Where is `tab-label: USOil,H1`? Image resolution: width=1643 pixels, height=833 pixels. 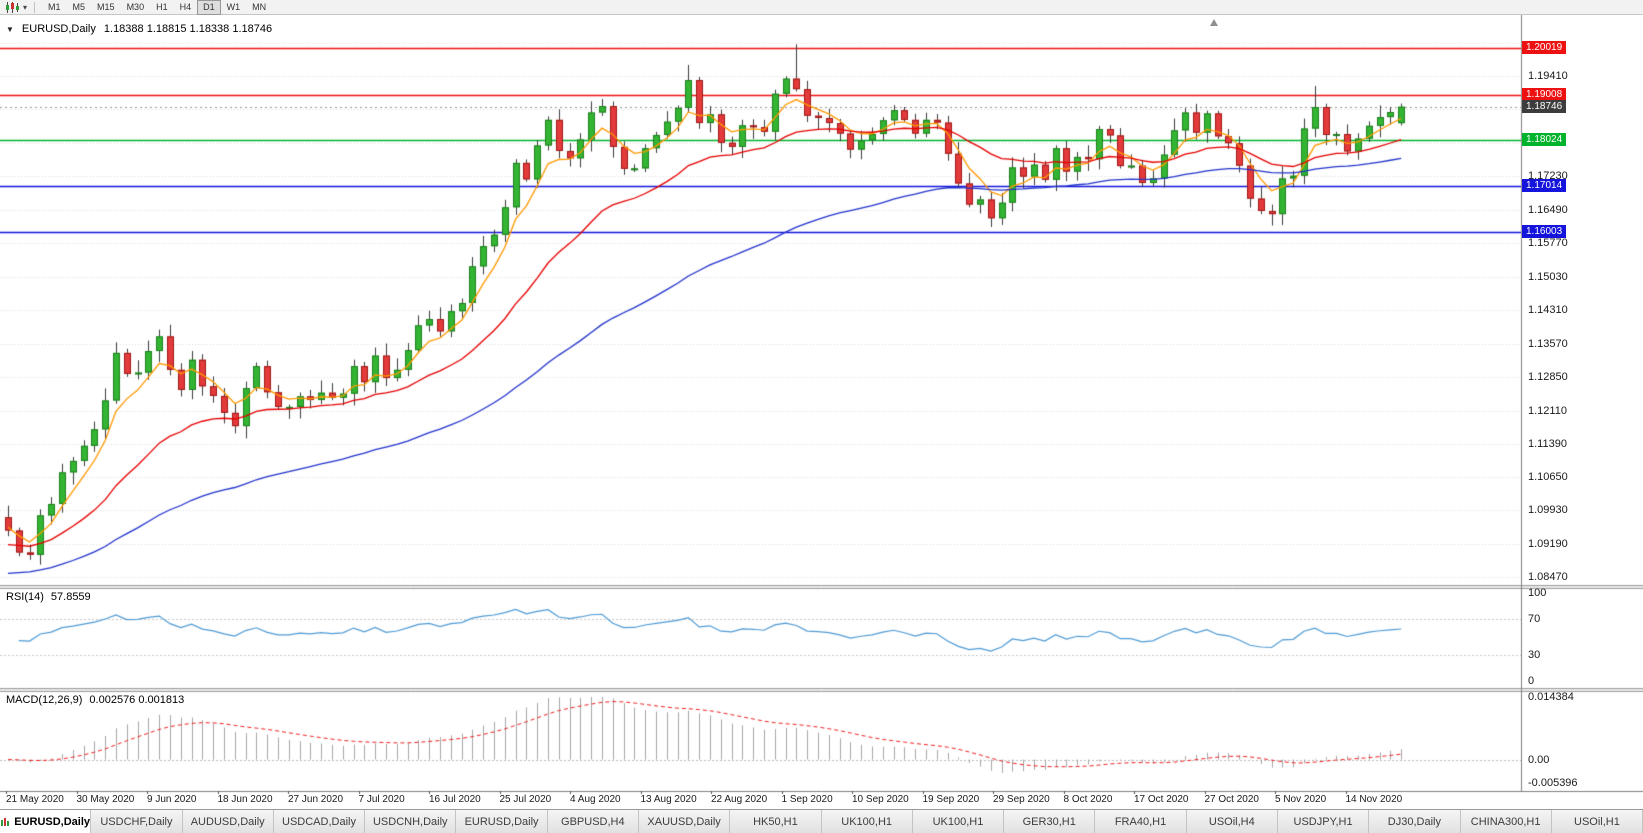 tab-label: USOil,H1 is located at coordinates (1597, 821).